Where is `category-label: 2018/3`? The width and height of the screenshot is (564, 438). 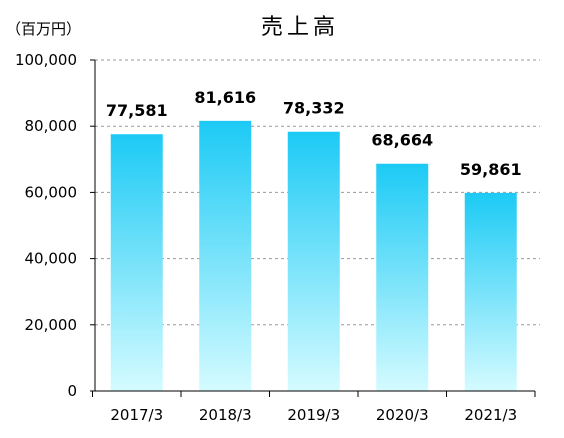 category-label: 2018/3 is located at coordinates (225, 415).